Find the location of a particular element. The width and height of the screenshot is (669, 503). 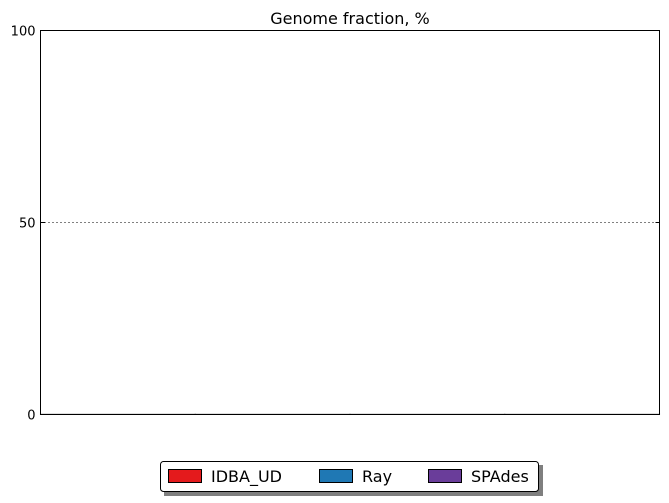

y-tick-label-0: 0 is located at coordinates (31, 416).